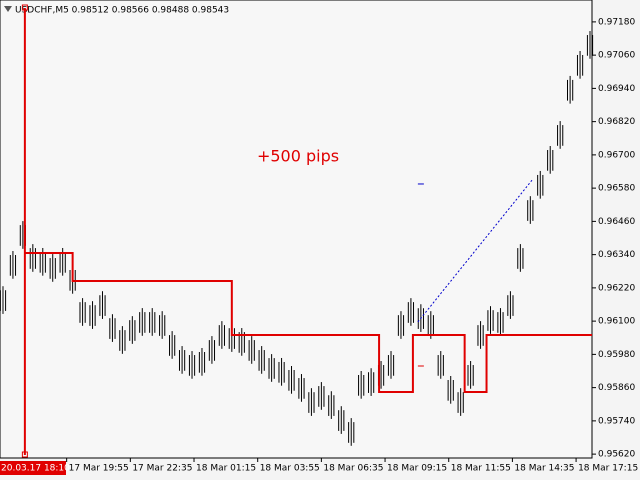  What do you see at coordinates (35, 469) in the screenshot?
I see `cursor-label: 20.03.17 18:10` at bounding box center [35, 469].